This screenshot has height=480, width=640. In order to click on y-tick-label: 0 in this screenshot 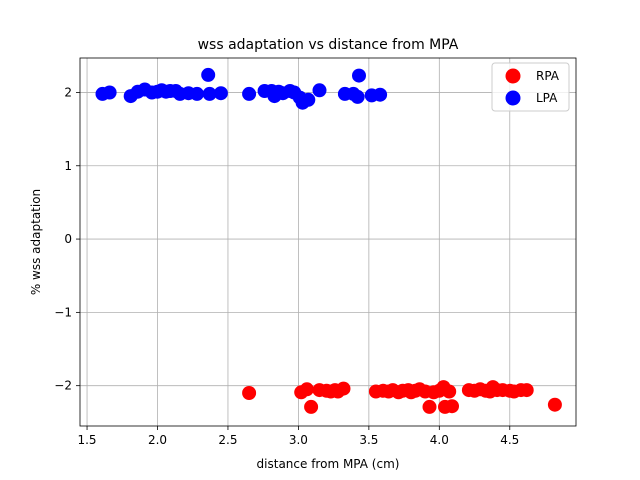, I will do `click(68, 239)`.